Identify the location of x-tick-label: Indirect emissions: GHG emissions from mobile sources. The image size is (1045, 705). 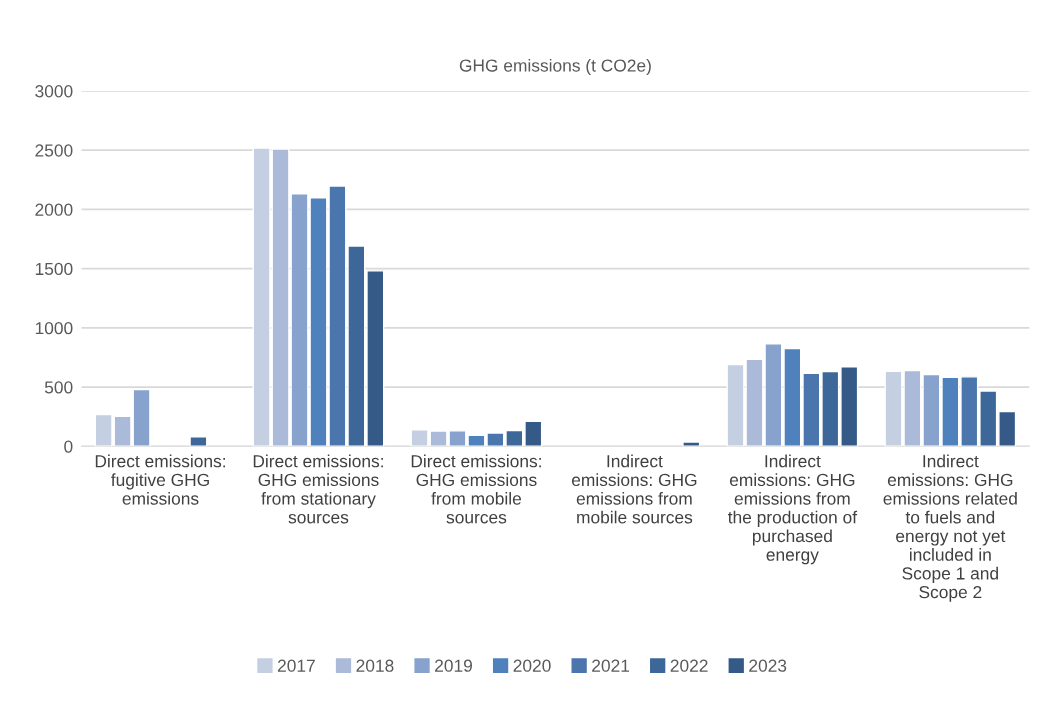
(634, 489).